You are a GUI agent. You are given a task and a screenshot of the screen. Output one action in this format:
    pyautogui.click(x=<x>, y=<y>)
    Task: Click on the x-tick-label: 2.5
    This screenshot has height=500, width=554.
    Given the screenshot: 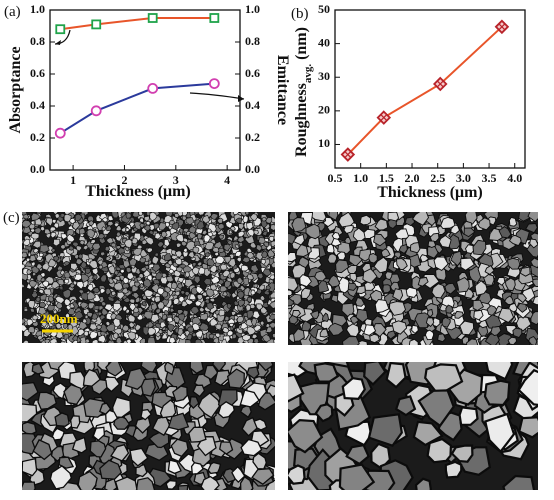 What is the action you would take?
    pyautogui.click(x=437, y=178)
    